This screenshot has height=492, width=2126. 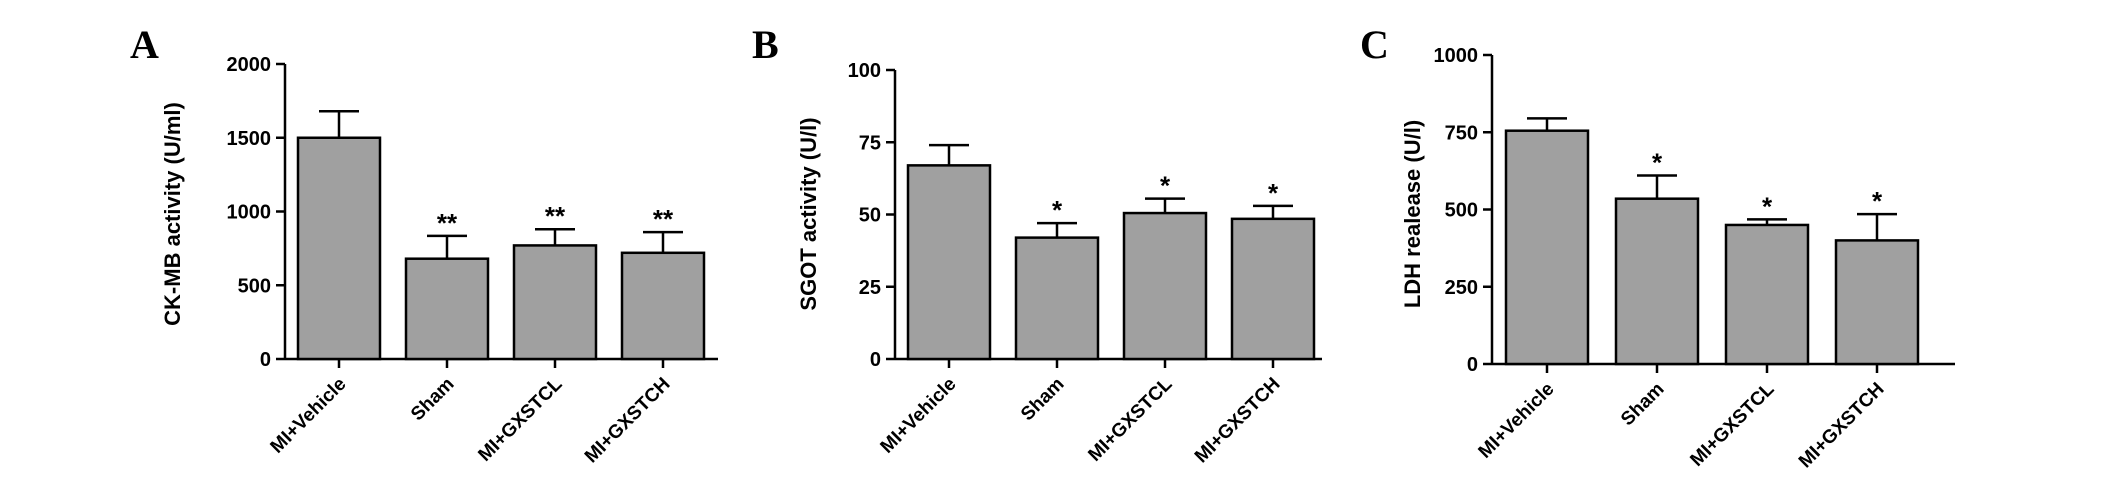 What do you see at coordinates (309, 416) in the screenshot?
I see `panel-a-category-label: MI+Vehicle` at bounding box center [309, 416].